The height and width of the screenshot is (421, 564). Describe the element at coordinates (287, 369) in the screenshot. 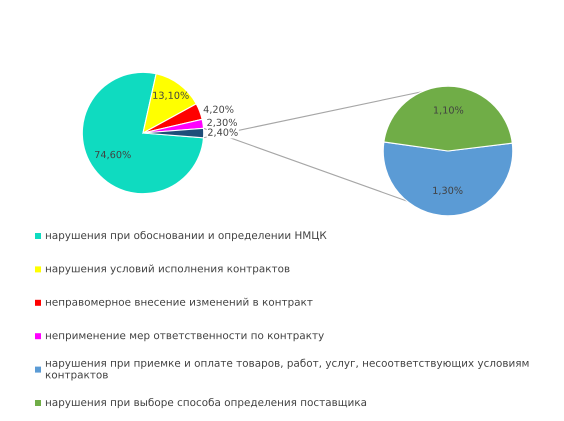

I see `legend-label: нарушения при приемке и оплате товаров, работ, услуг, несоответствующих условиям контрактов` at that location.